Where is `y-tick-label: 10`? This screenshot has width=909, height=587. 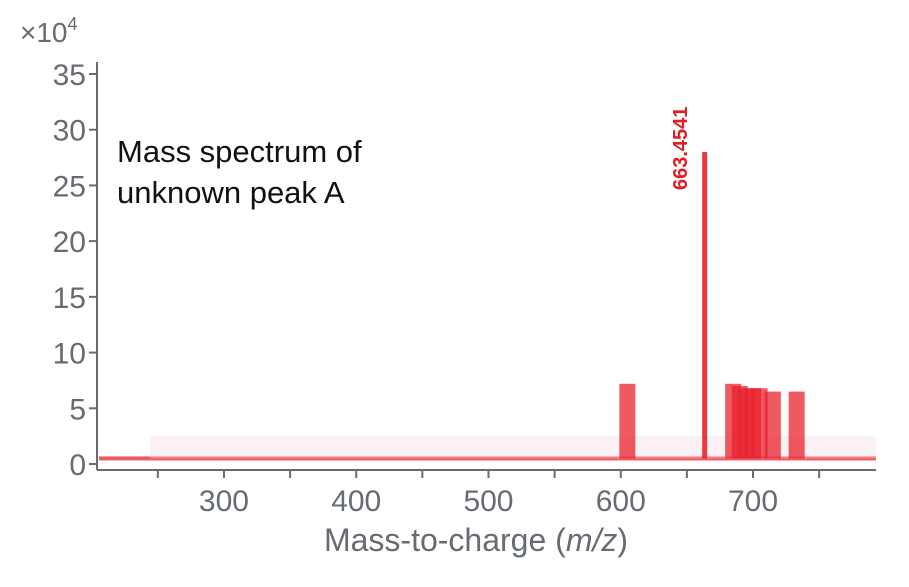 y-tick-label: 10 is located at coordinates (69, 354).